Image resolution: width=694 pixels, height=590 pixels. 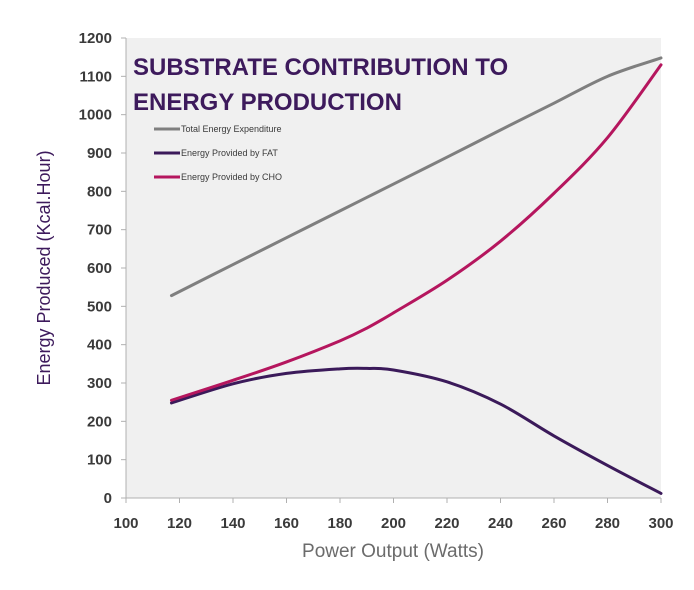 What do you see at coordinates (95, 115) in the screenshot?
I see `y-tick-label: 1000` at bounding box center [95, 115].